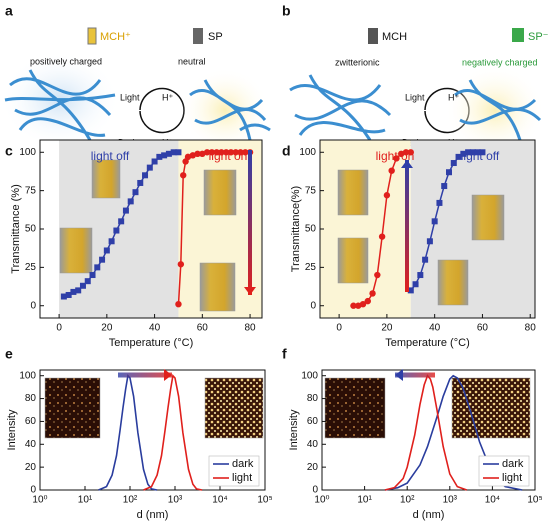 This screenshot has width=550, height=530. Describe the element at coordinates (31, 398) in the screenshot. I see `y-tick-label: 80` at that location.